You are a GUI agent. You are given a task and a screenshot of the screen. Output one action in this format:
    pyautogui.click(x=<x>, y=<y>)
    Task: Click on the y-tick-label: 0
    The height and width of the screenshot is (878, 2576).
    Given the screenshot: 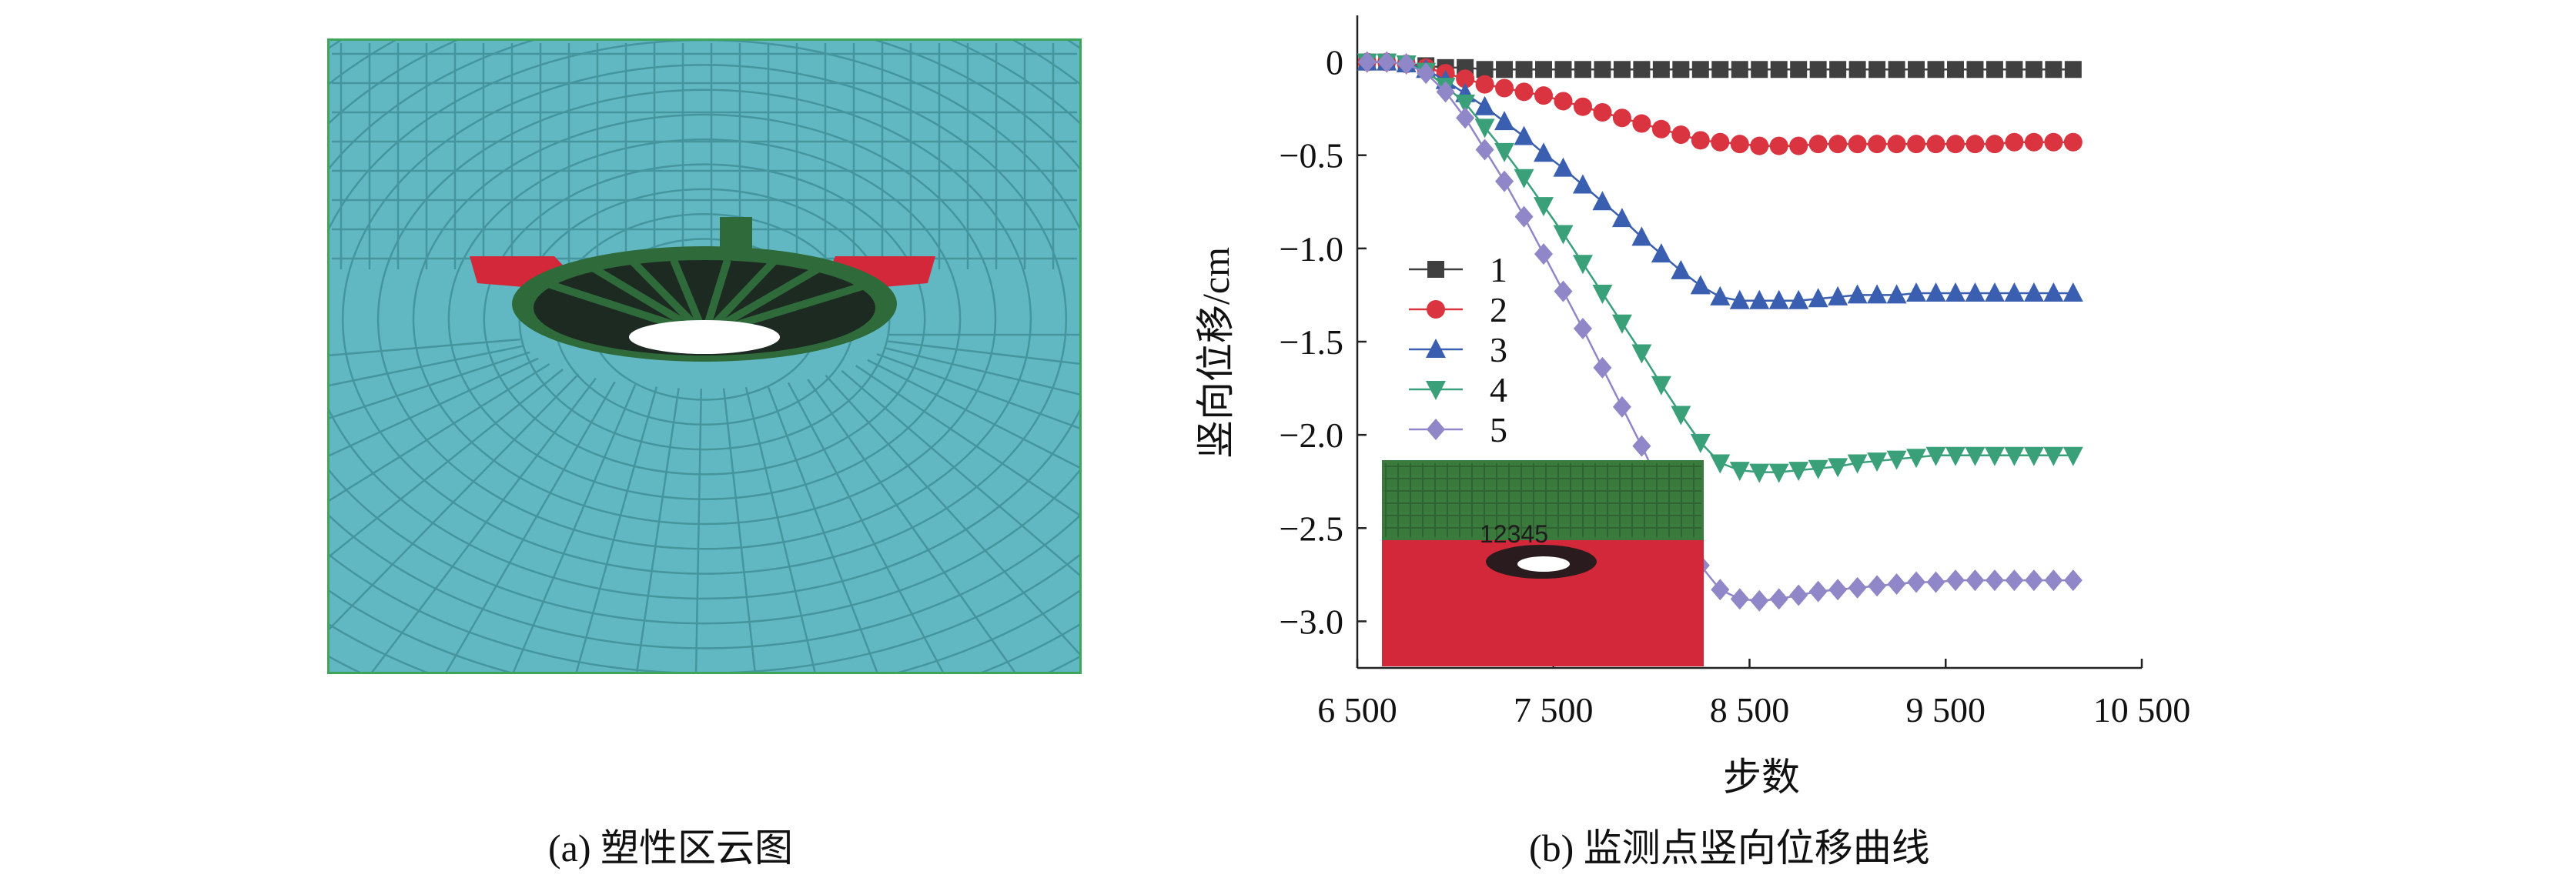 What is the action you would take?
    pyautogui.click(x=1334, y=62)
    